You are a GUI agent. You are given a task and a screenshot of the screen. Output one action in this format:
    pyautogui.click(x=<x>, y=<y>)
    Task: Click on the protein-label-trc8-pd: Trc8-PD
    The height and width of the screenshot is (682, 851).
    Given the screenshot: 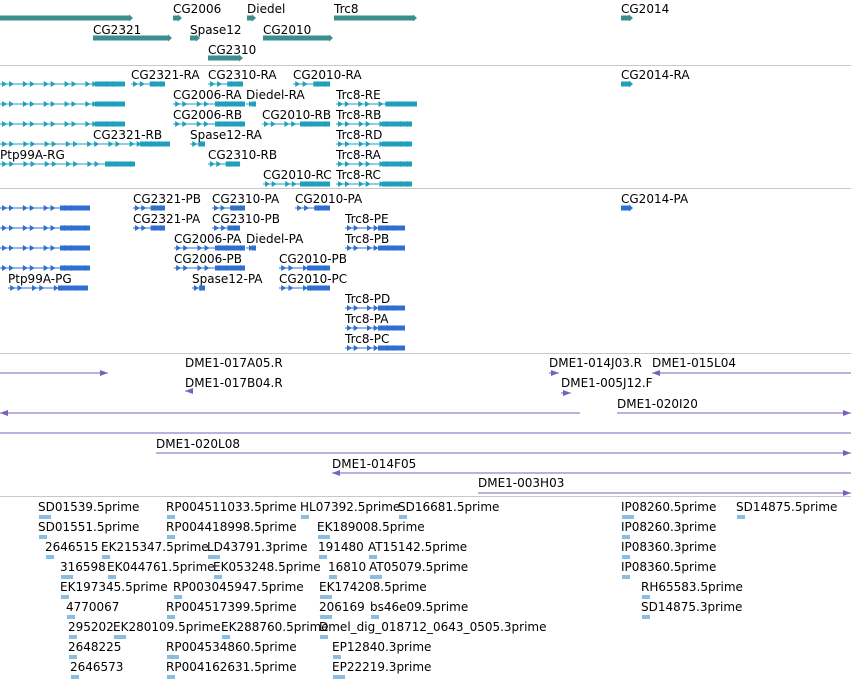 What is the action you would take?
    pyautogui.click(x=368, y=299)
    